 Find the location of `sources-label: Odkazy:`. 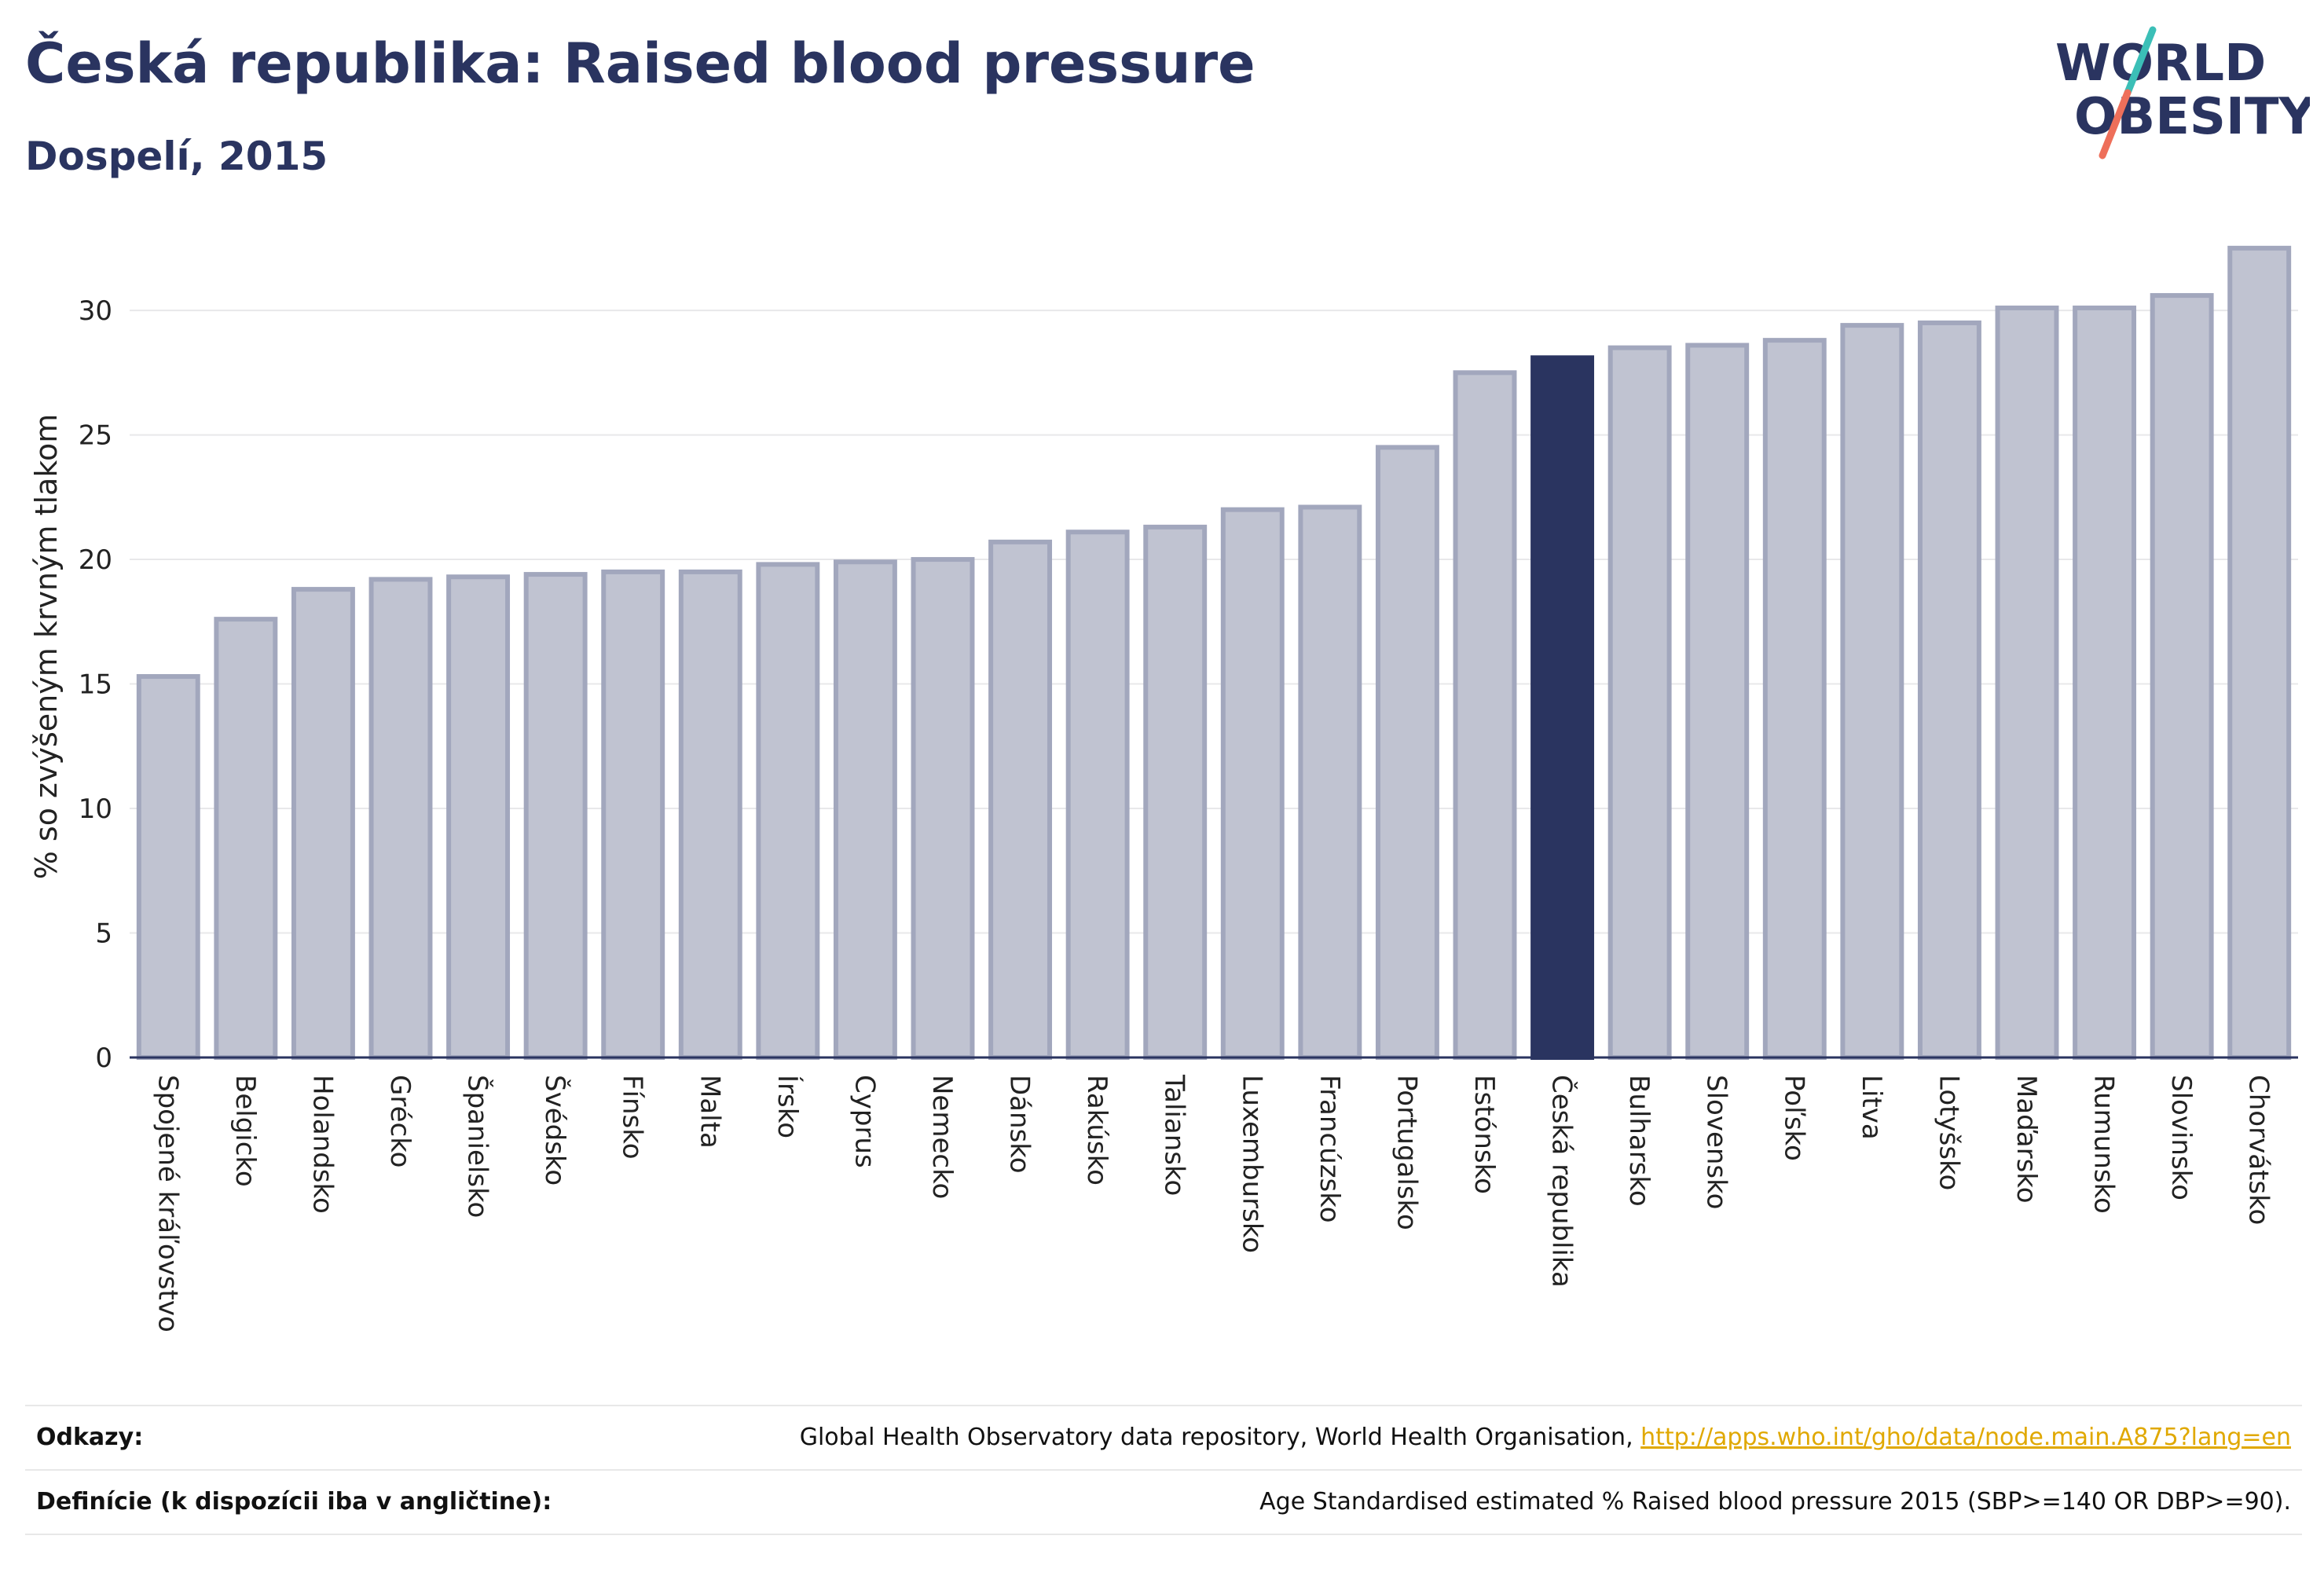

sources-label: Odkazy: is located at coordinates (90, 1437).